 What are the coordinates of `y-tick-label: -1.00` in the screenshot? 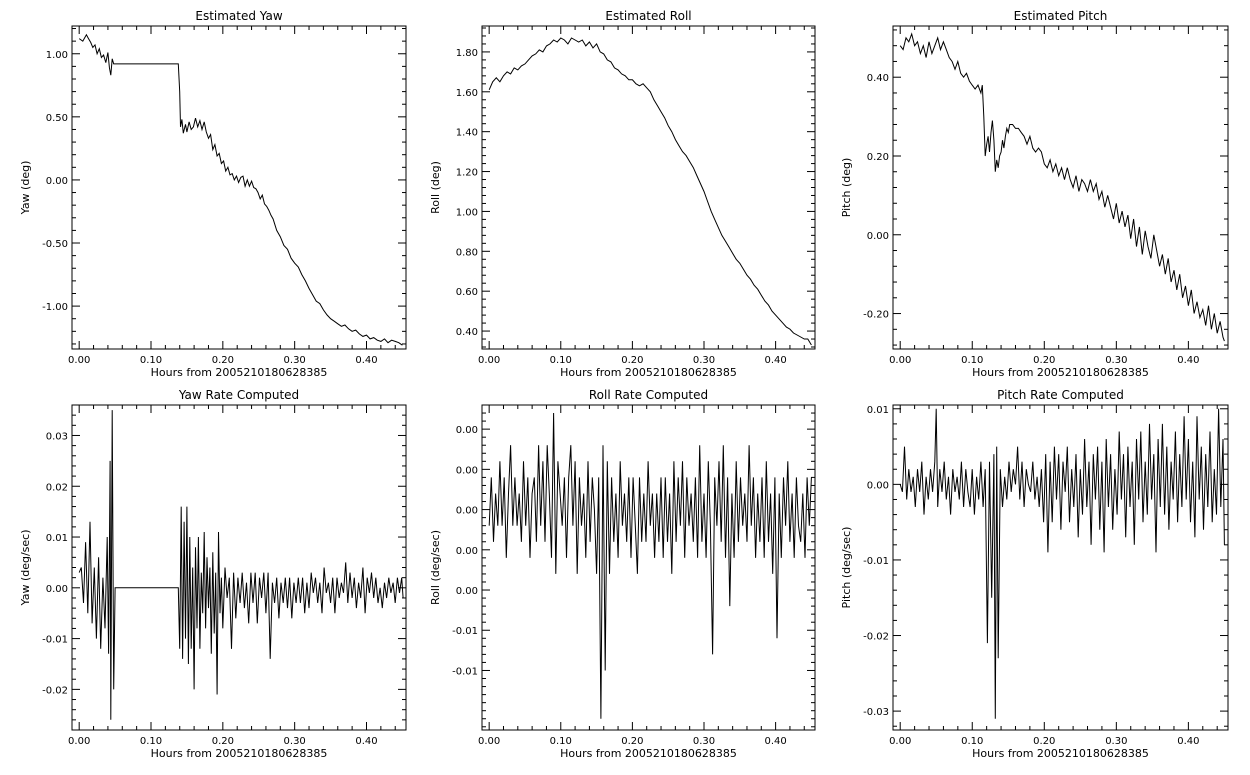 It's located at (55, 307).